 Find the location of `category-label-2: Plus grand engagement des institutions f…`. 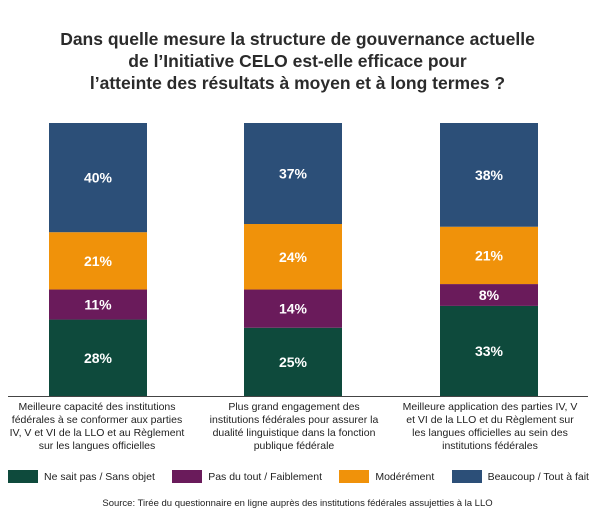

category-label-2: Plus grand engagement des institutions f… is located at coordinates (294, 426).